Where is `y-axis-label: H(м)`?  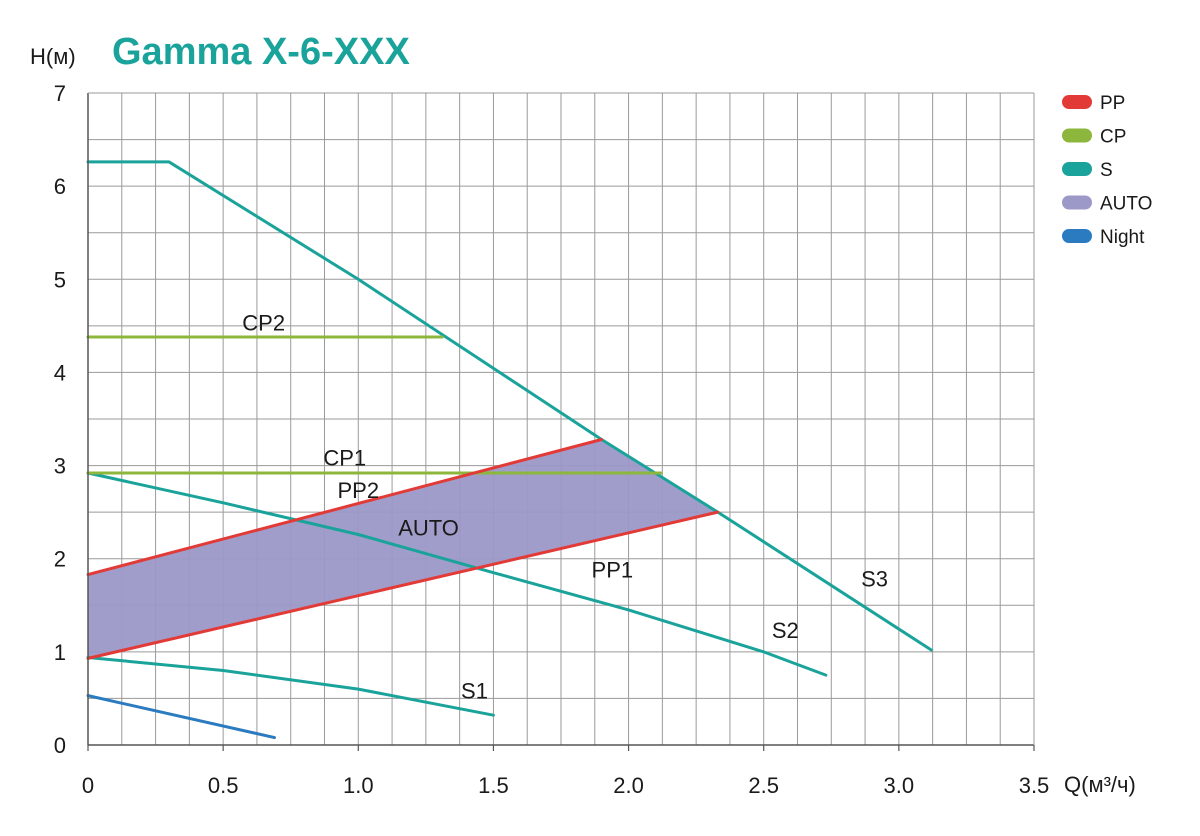 y-axis-label: H(м) is located at coordinates (53, 56).